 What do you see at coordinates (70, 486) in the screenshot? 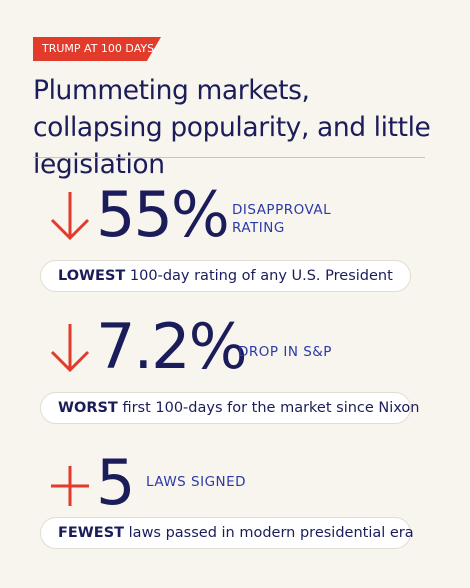
I see `plus-icon` at bounding box center [70, 486].